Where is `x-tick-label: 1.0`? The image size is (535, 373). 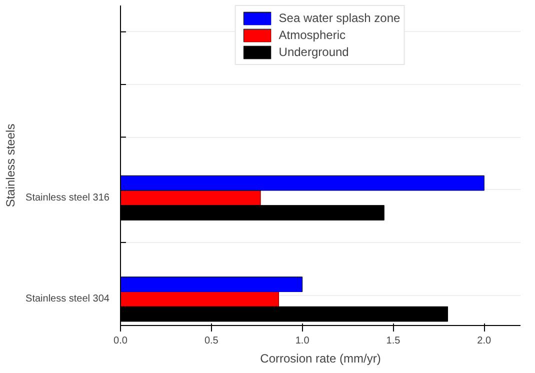 x-tick-label: 1.0 is located at coordinates (302, 341).